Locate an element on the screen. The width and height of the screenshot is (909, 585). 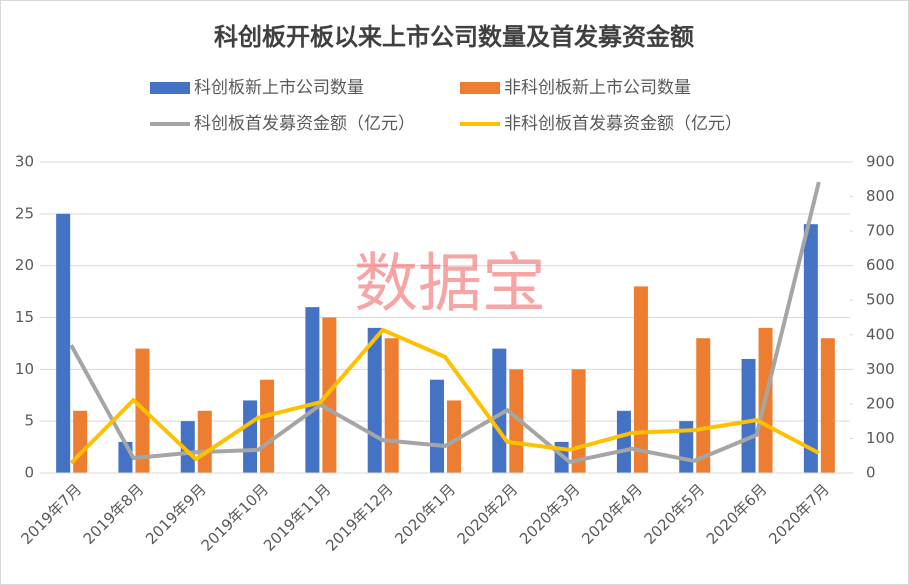
legend-label: 科创板首发募资金额（亿元） is located at coordinates (304, 124).